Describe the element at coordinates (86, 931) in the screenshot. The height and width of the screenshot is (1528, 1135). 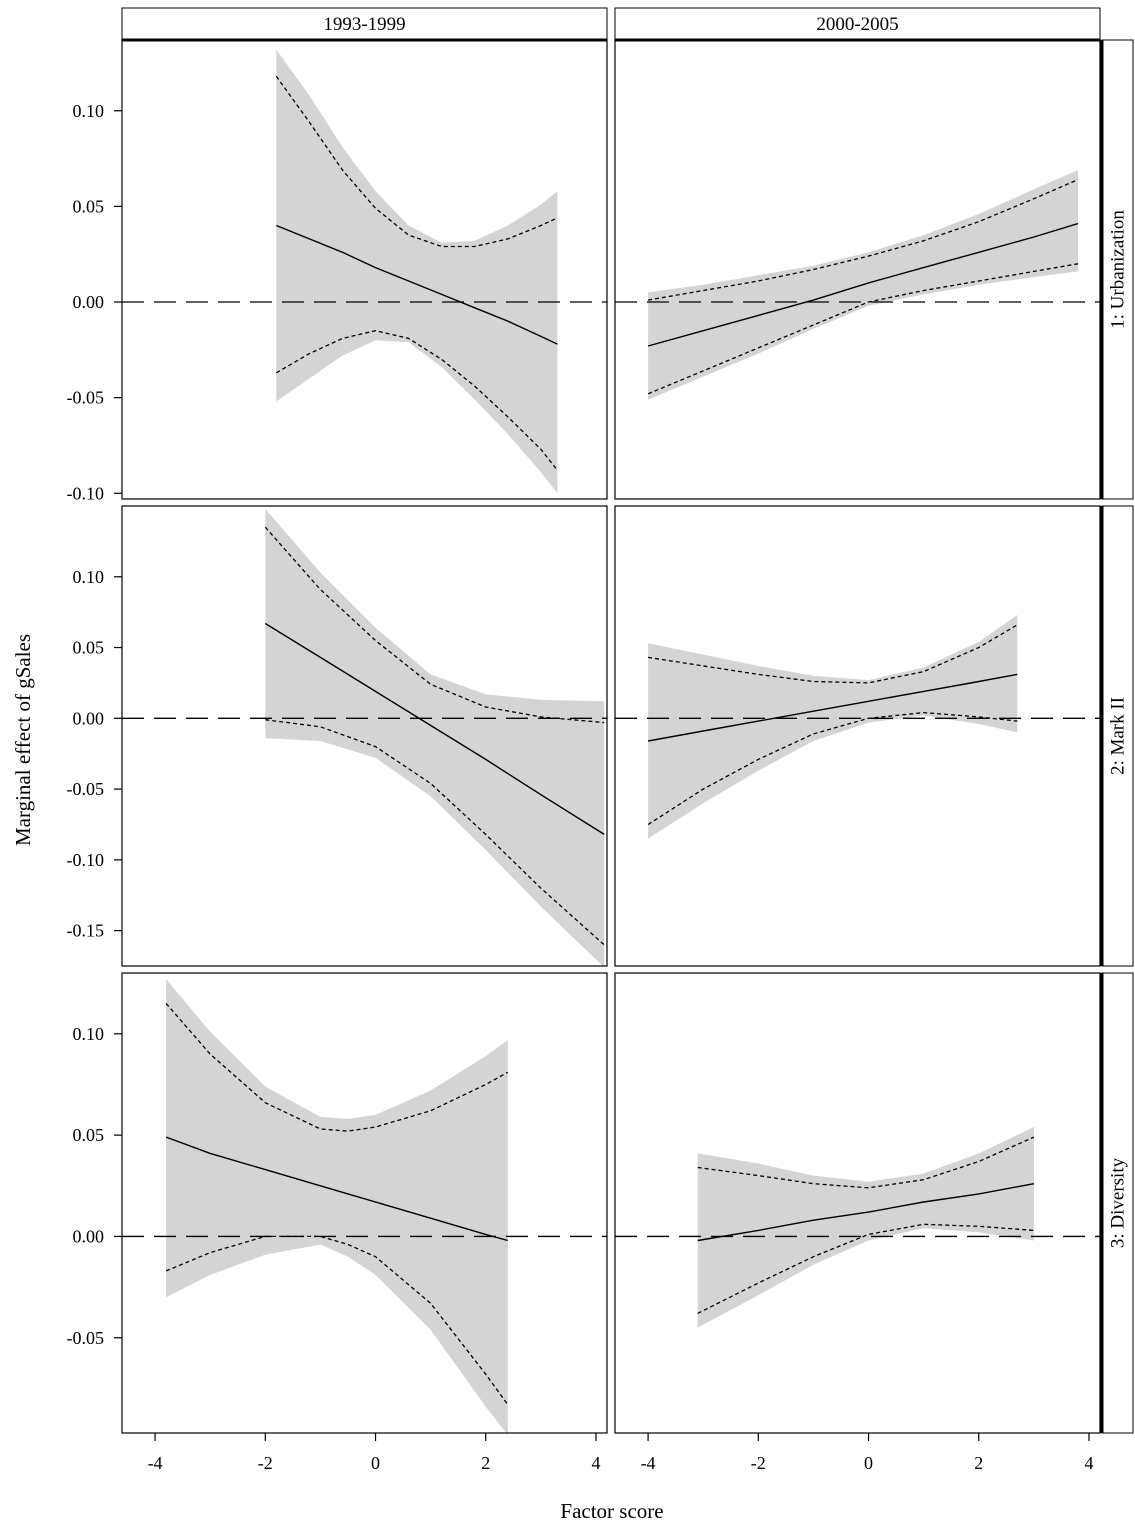
I see `y-tick-label: -0.15` at that location.